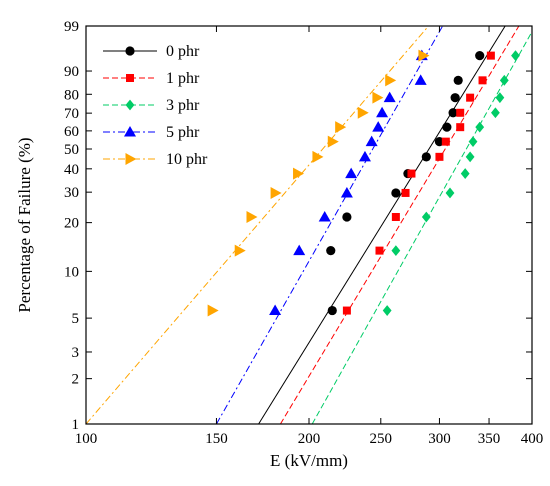  Describe the element at coordinates (71, 132) in the screenshot. I see `y-tick-label: 60` at that location.